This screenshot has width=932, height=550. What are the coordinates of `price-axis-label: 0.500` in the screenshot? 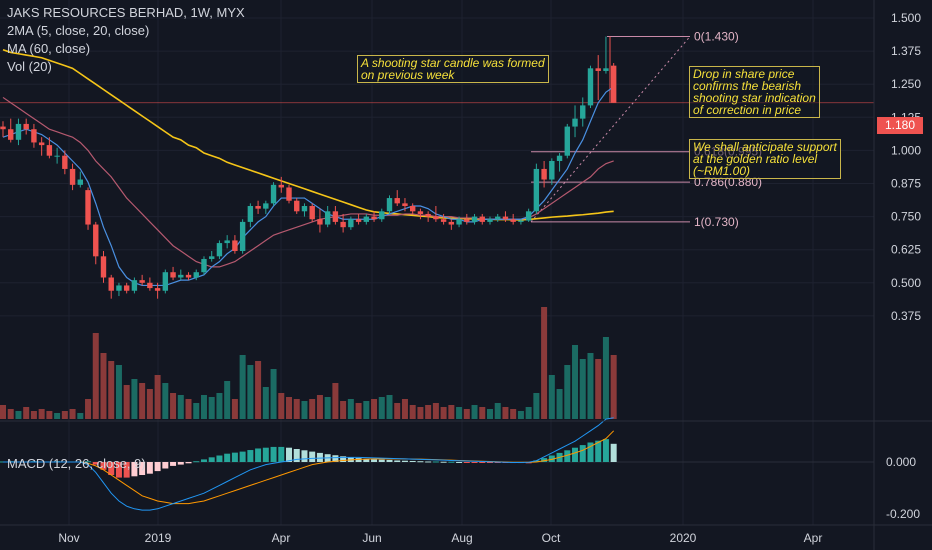 It's located at (906, 283).